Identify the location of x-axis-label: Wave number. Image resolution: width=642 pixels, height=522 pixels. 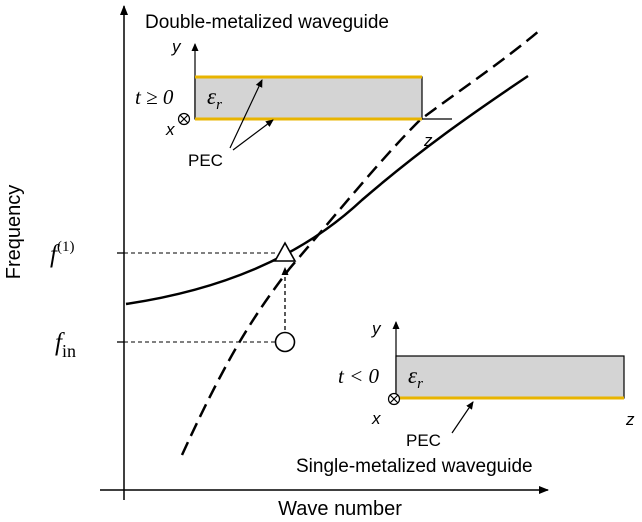
(340, 509).